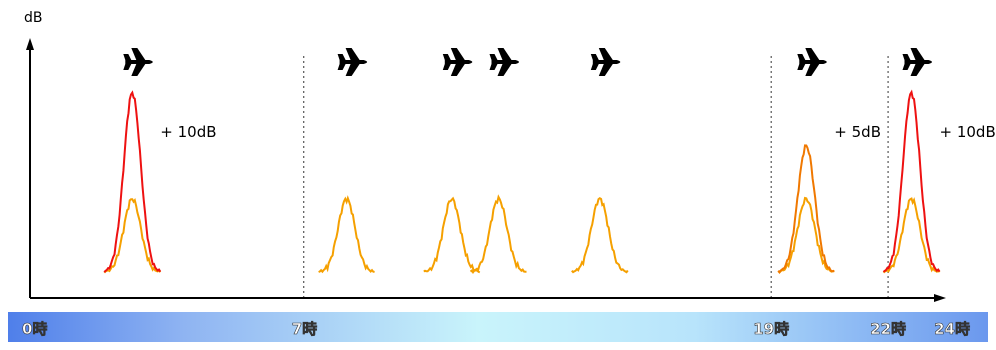  Describe the element at coordinates (857, 132) in the screenshot. I see `penalty-label: + 5dB` at that location.